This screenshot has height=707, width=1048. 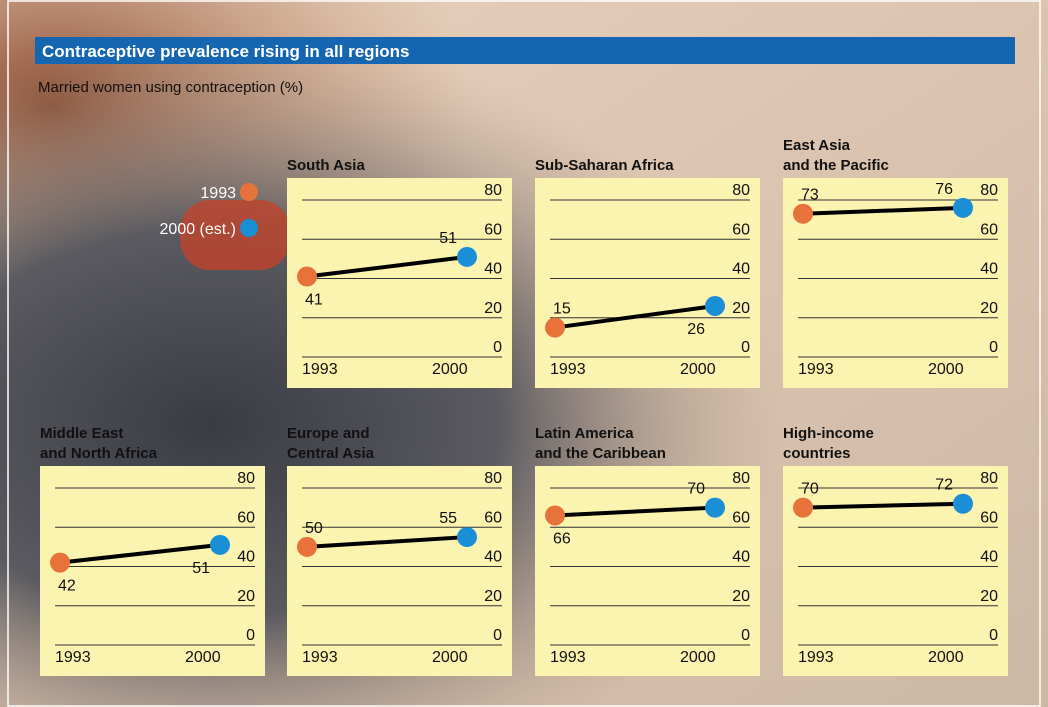 What do you see at coordinates (828, 443) in the screenshot?
I see `panel-title: High-income countries` at bounding box center [828, 443].